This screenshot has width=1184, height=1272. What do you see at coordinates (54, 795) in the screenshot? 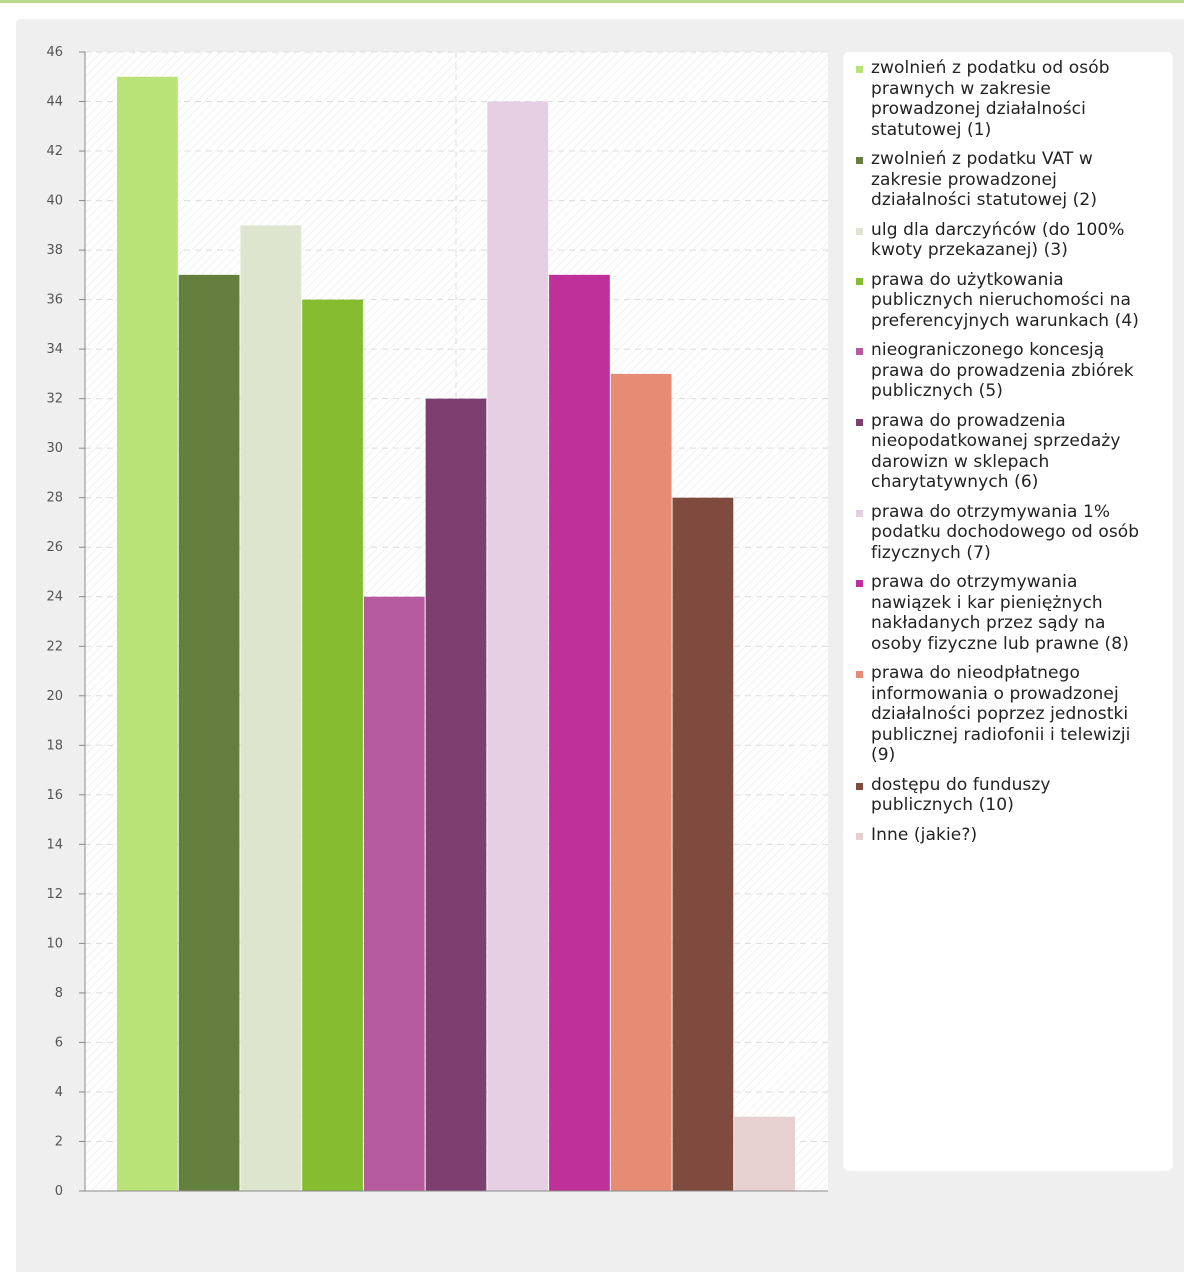
I see `y-tick-label: 16` at bounding box center [54, 795].